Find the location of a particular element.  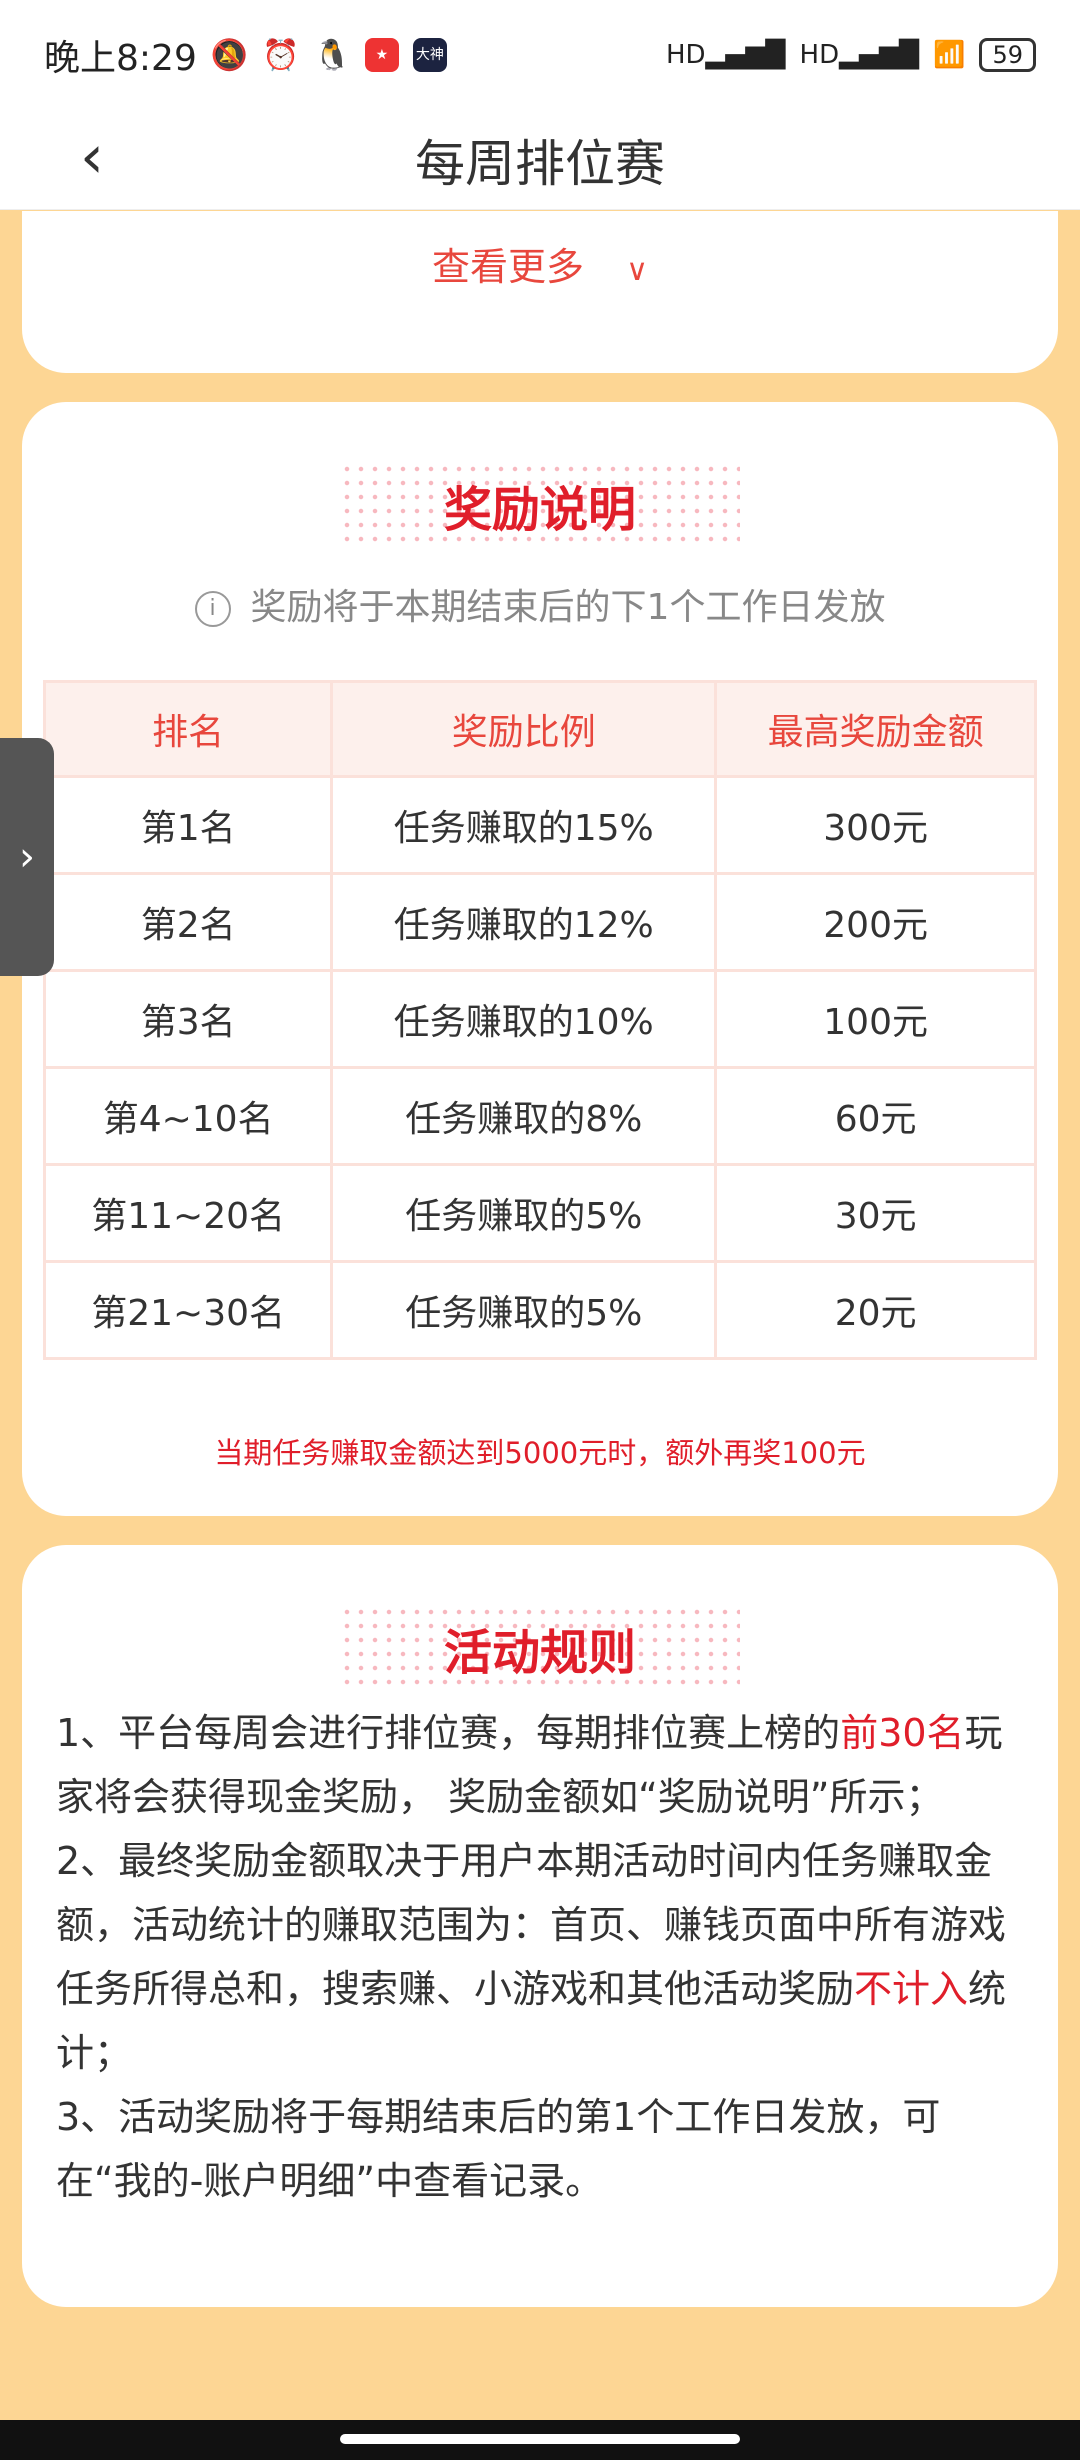

battery-icon: 59 is located at coordinates (1007, 55).